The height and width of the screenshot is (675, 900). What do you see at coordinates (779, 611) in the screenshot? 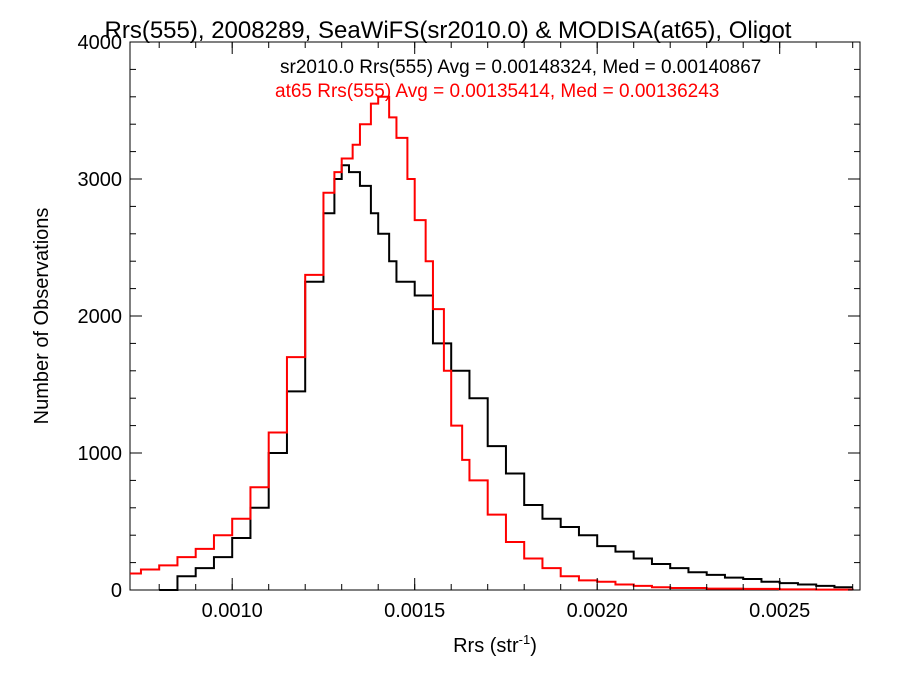
I see `x-tick-label: 0.0025` at bounding box center [779, 611].